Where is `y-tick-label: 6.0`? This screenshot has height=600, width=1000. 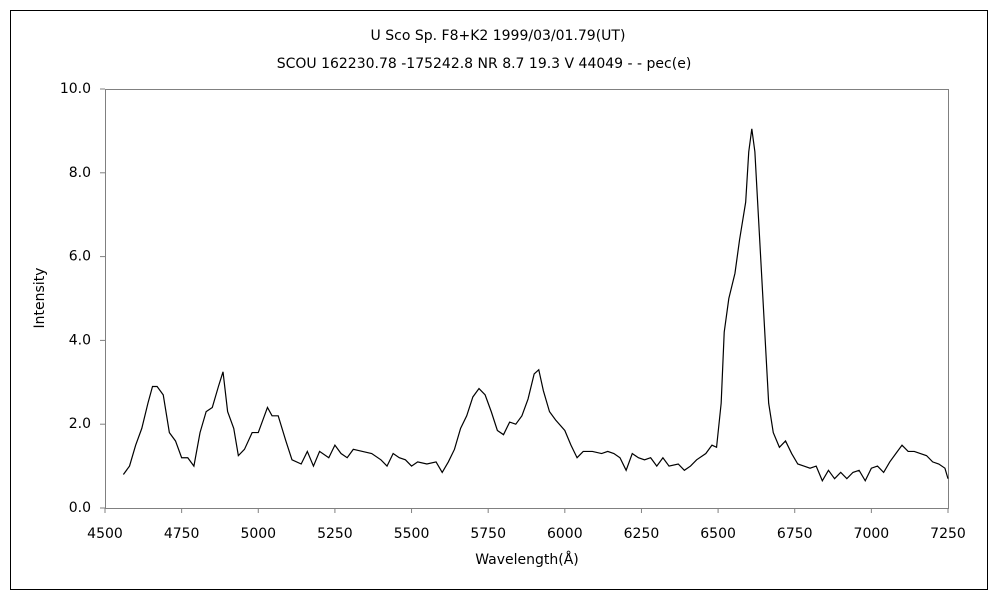 y-tick-label: 6.0 is located at coordinates (80, 257).